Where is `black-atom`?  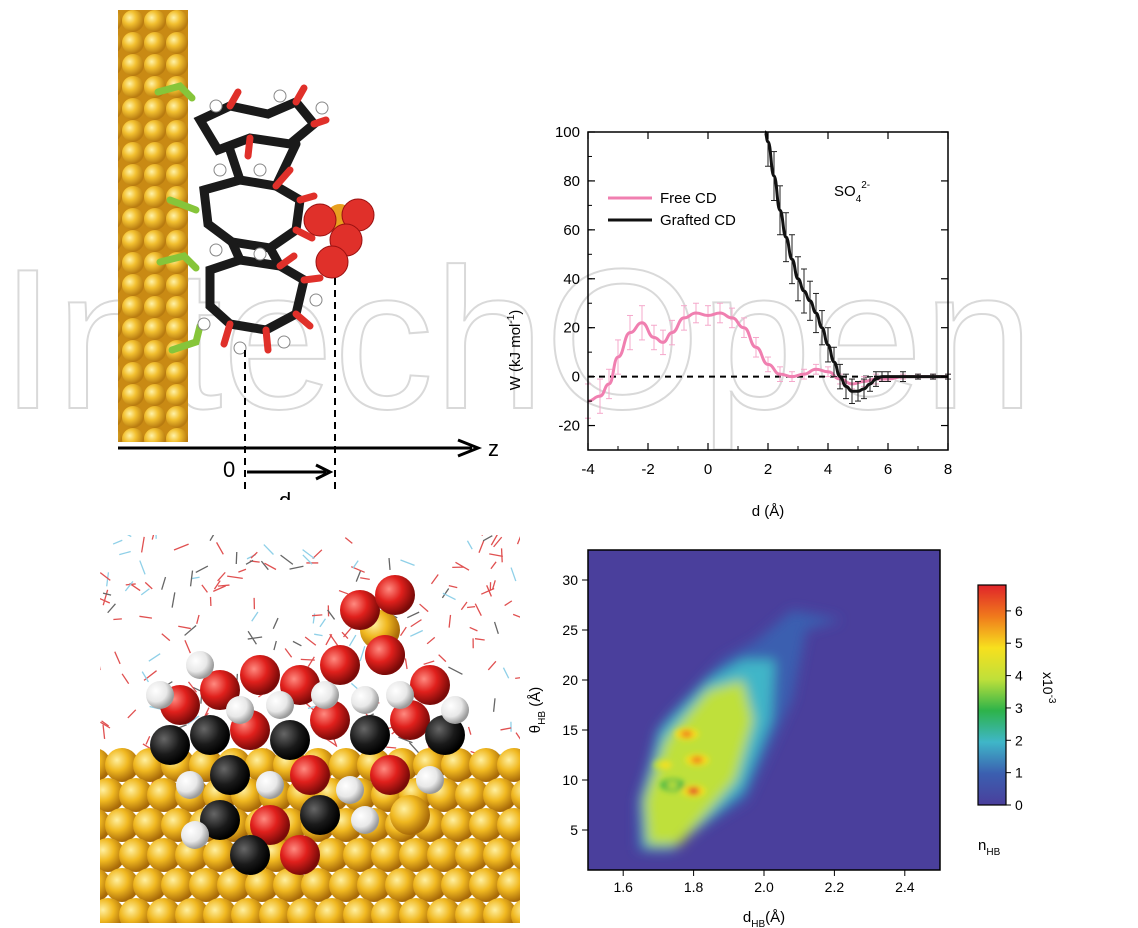 black-atom is located at coordinates (230, 775).